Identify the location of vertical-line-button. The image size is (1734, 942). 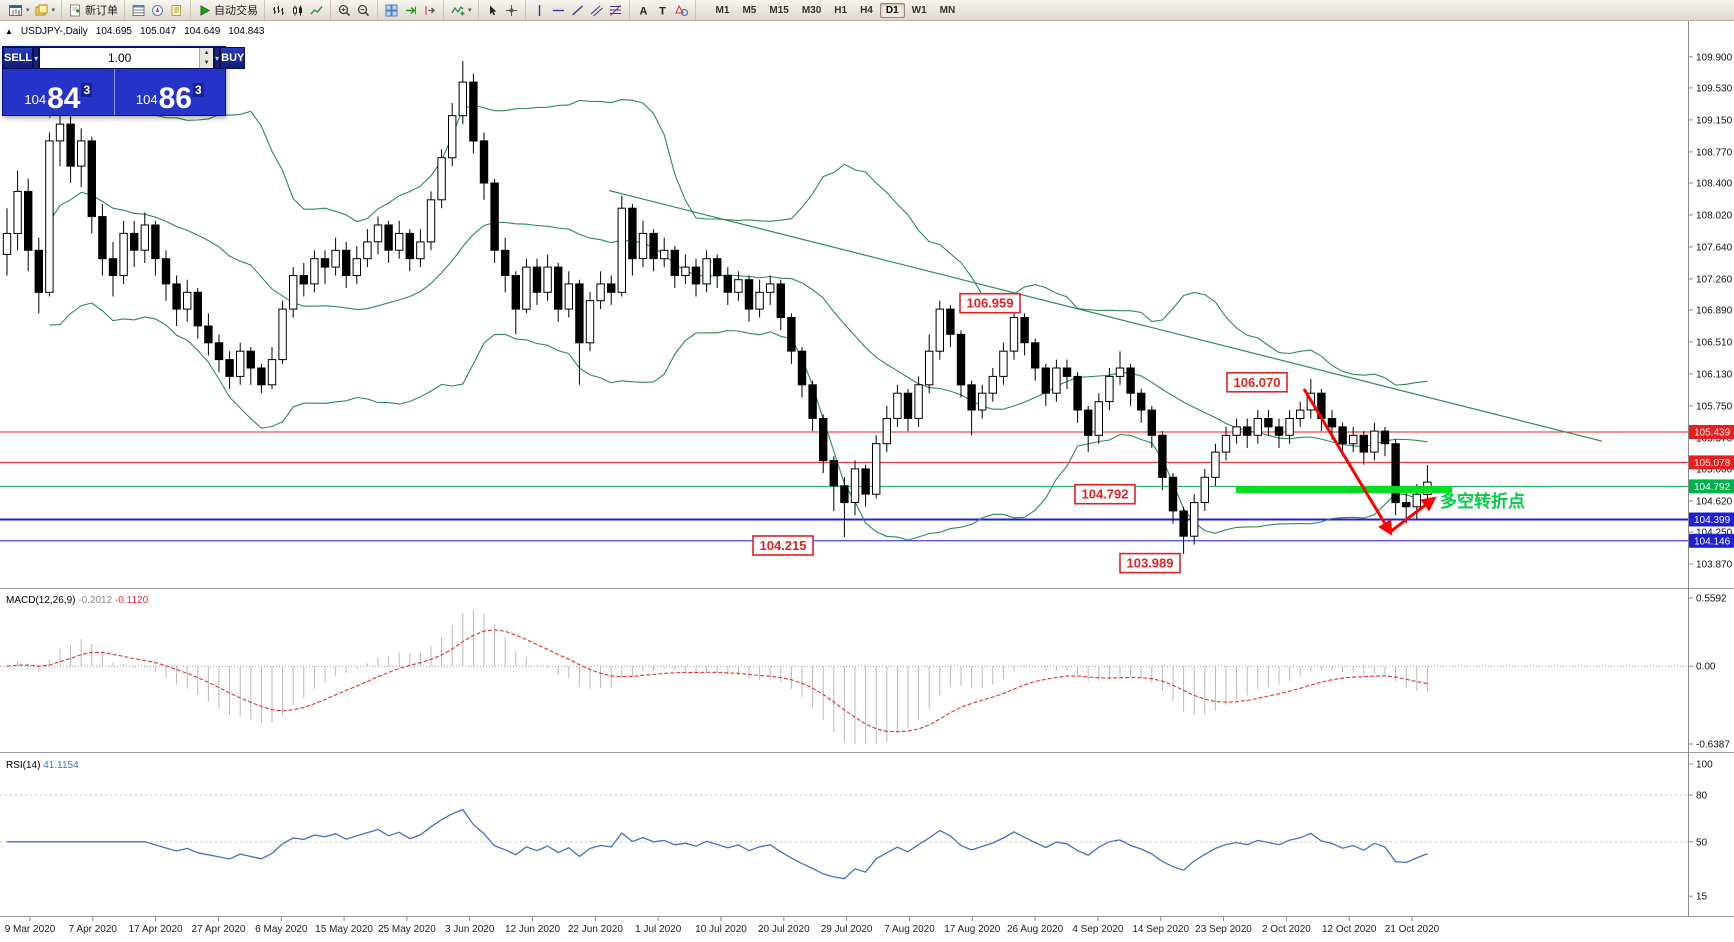
(539, 10).